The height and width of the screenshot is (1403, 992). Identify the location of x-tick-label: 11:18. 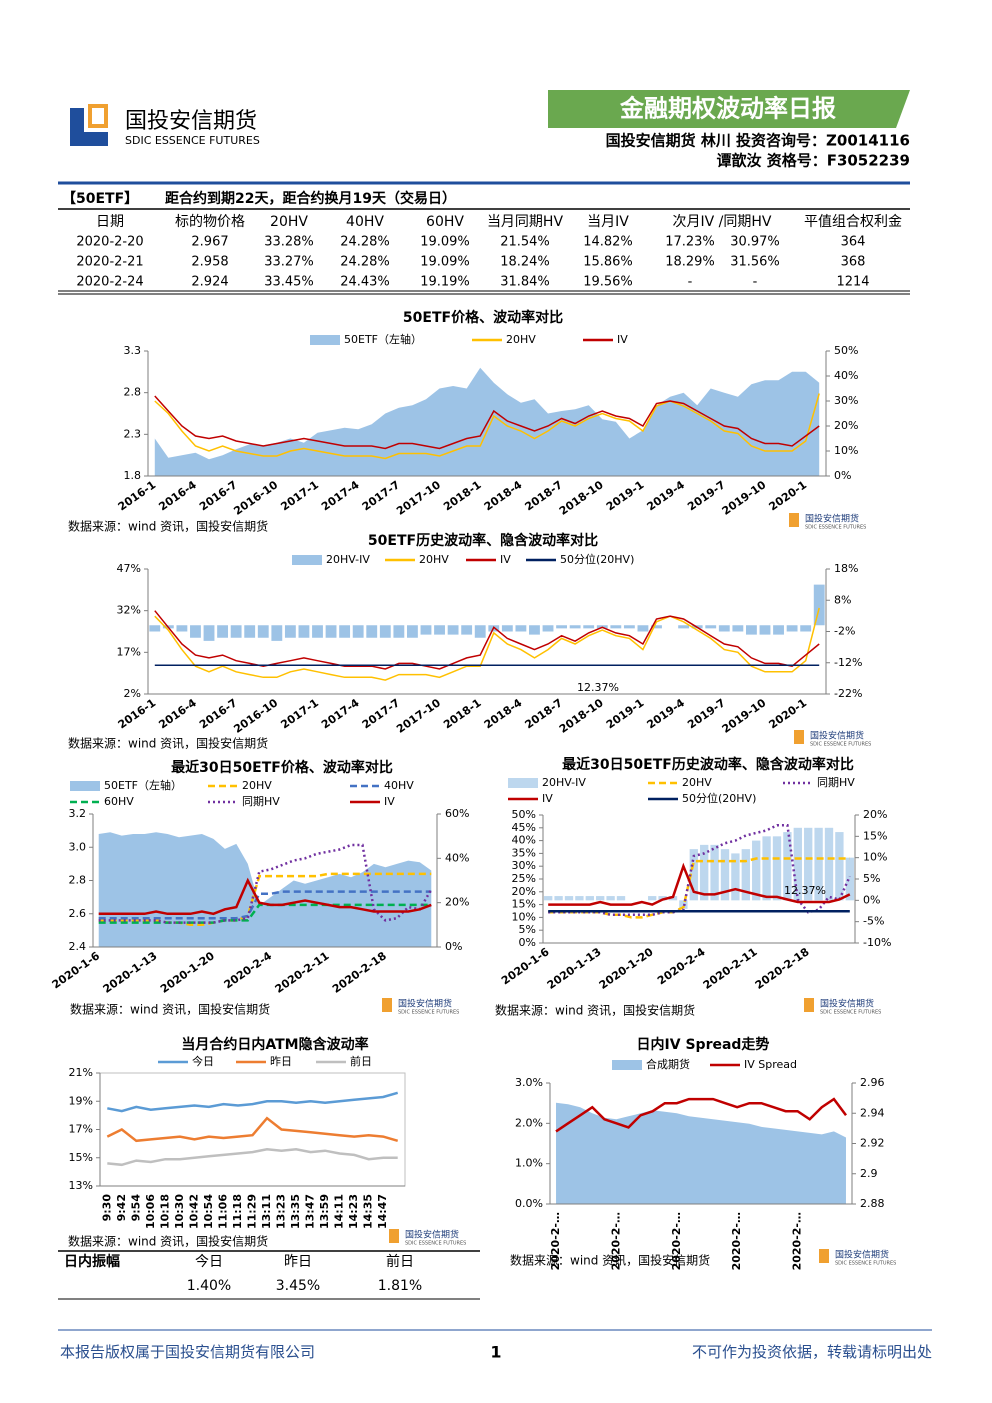
(237, 1211).